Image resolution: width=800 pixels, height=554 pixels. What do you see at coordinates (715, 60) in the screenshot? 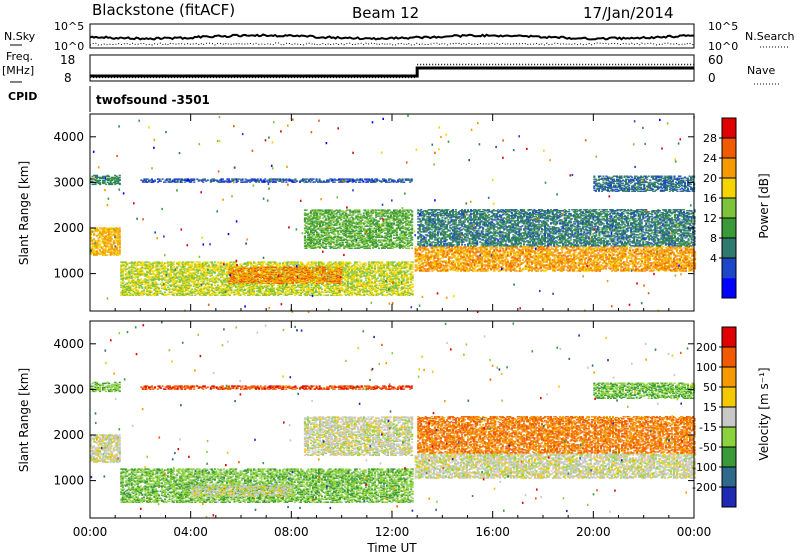
I see `nave-tick-top: 60` at bounding box center [715, 60].